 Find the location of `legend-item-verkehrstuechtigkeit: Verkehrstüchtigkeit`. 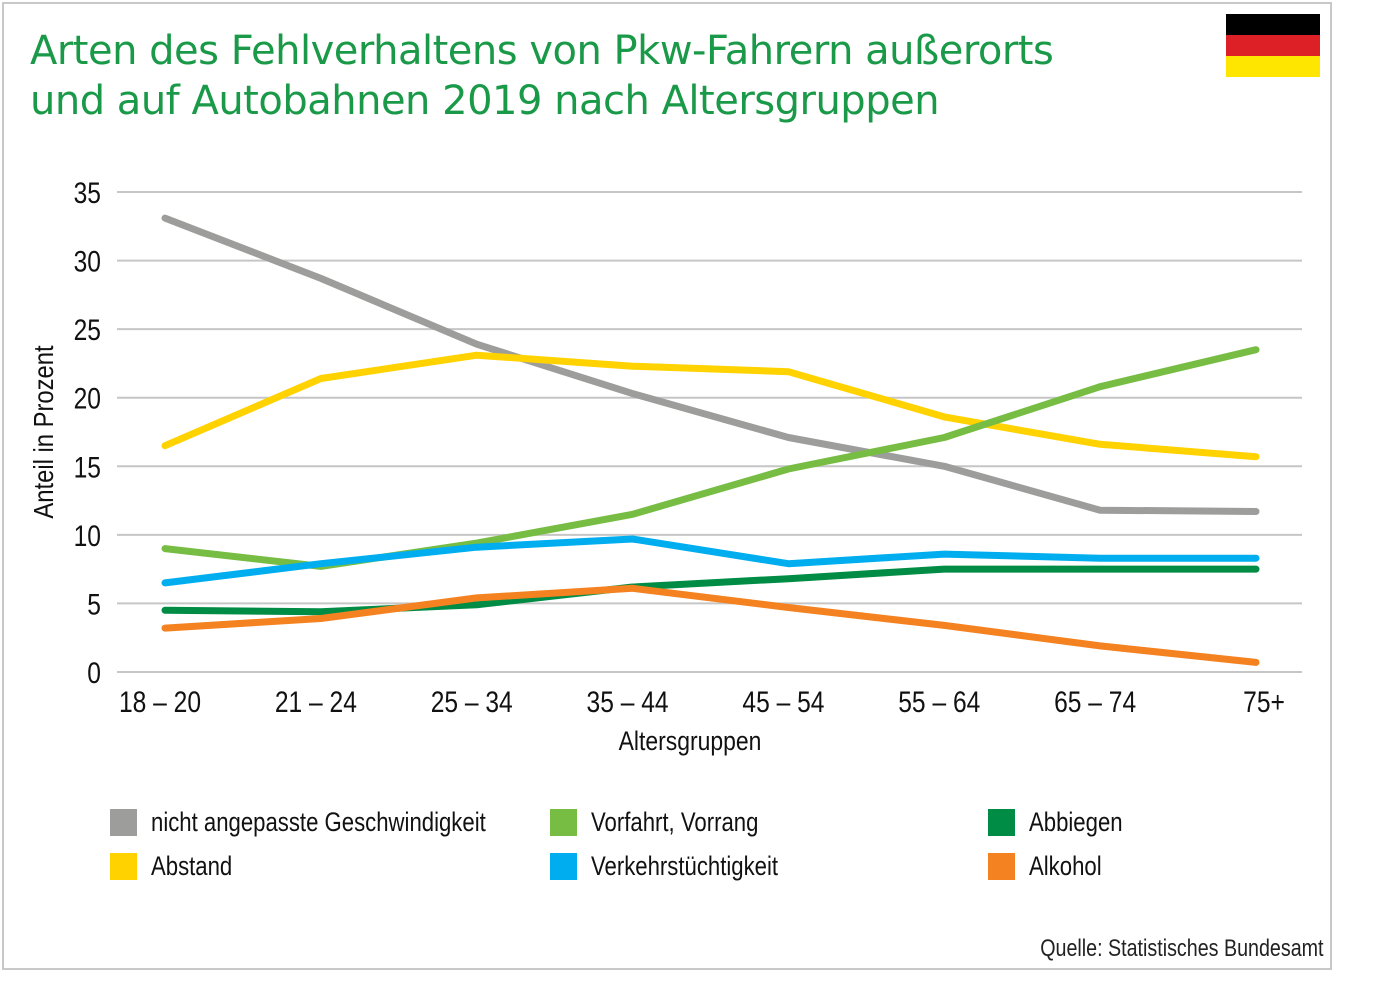

legend-item-verkehrstuechtigkeit: Verkehrstüchtigkeit is located at coordinates (684, 866).